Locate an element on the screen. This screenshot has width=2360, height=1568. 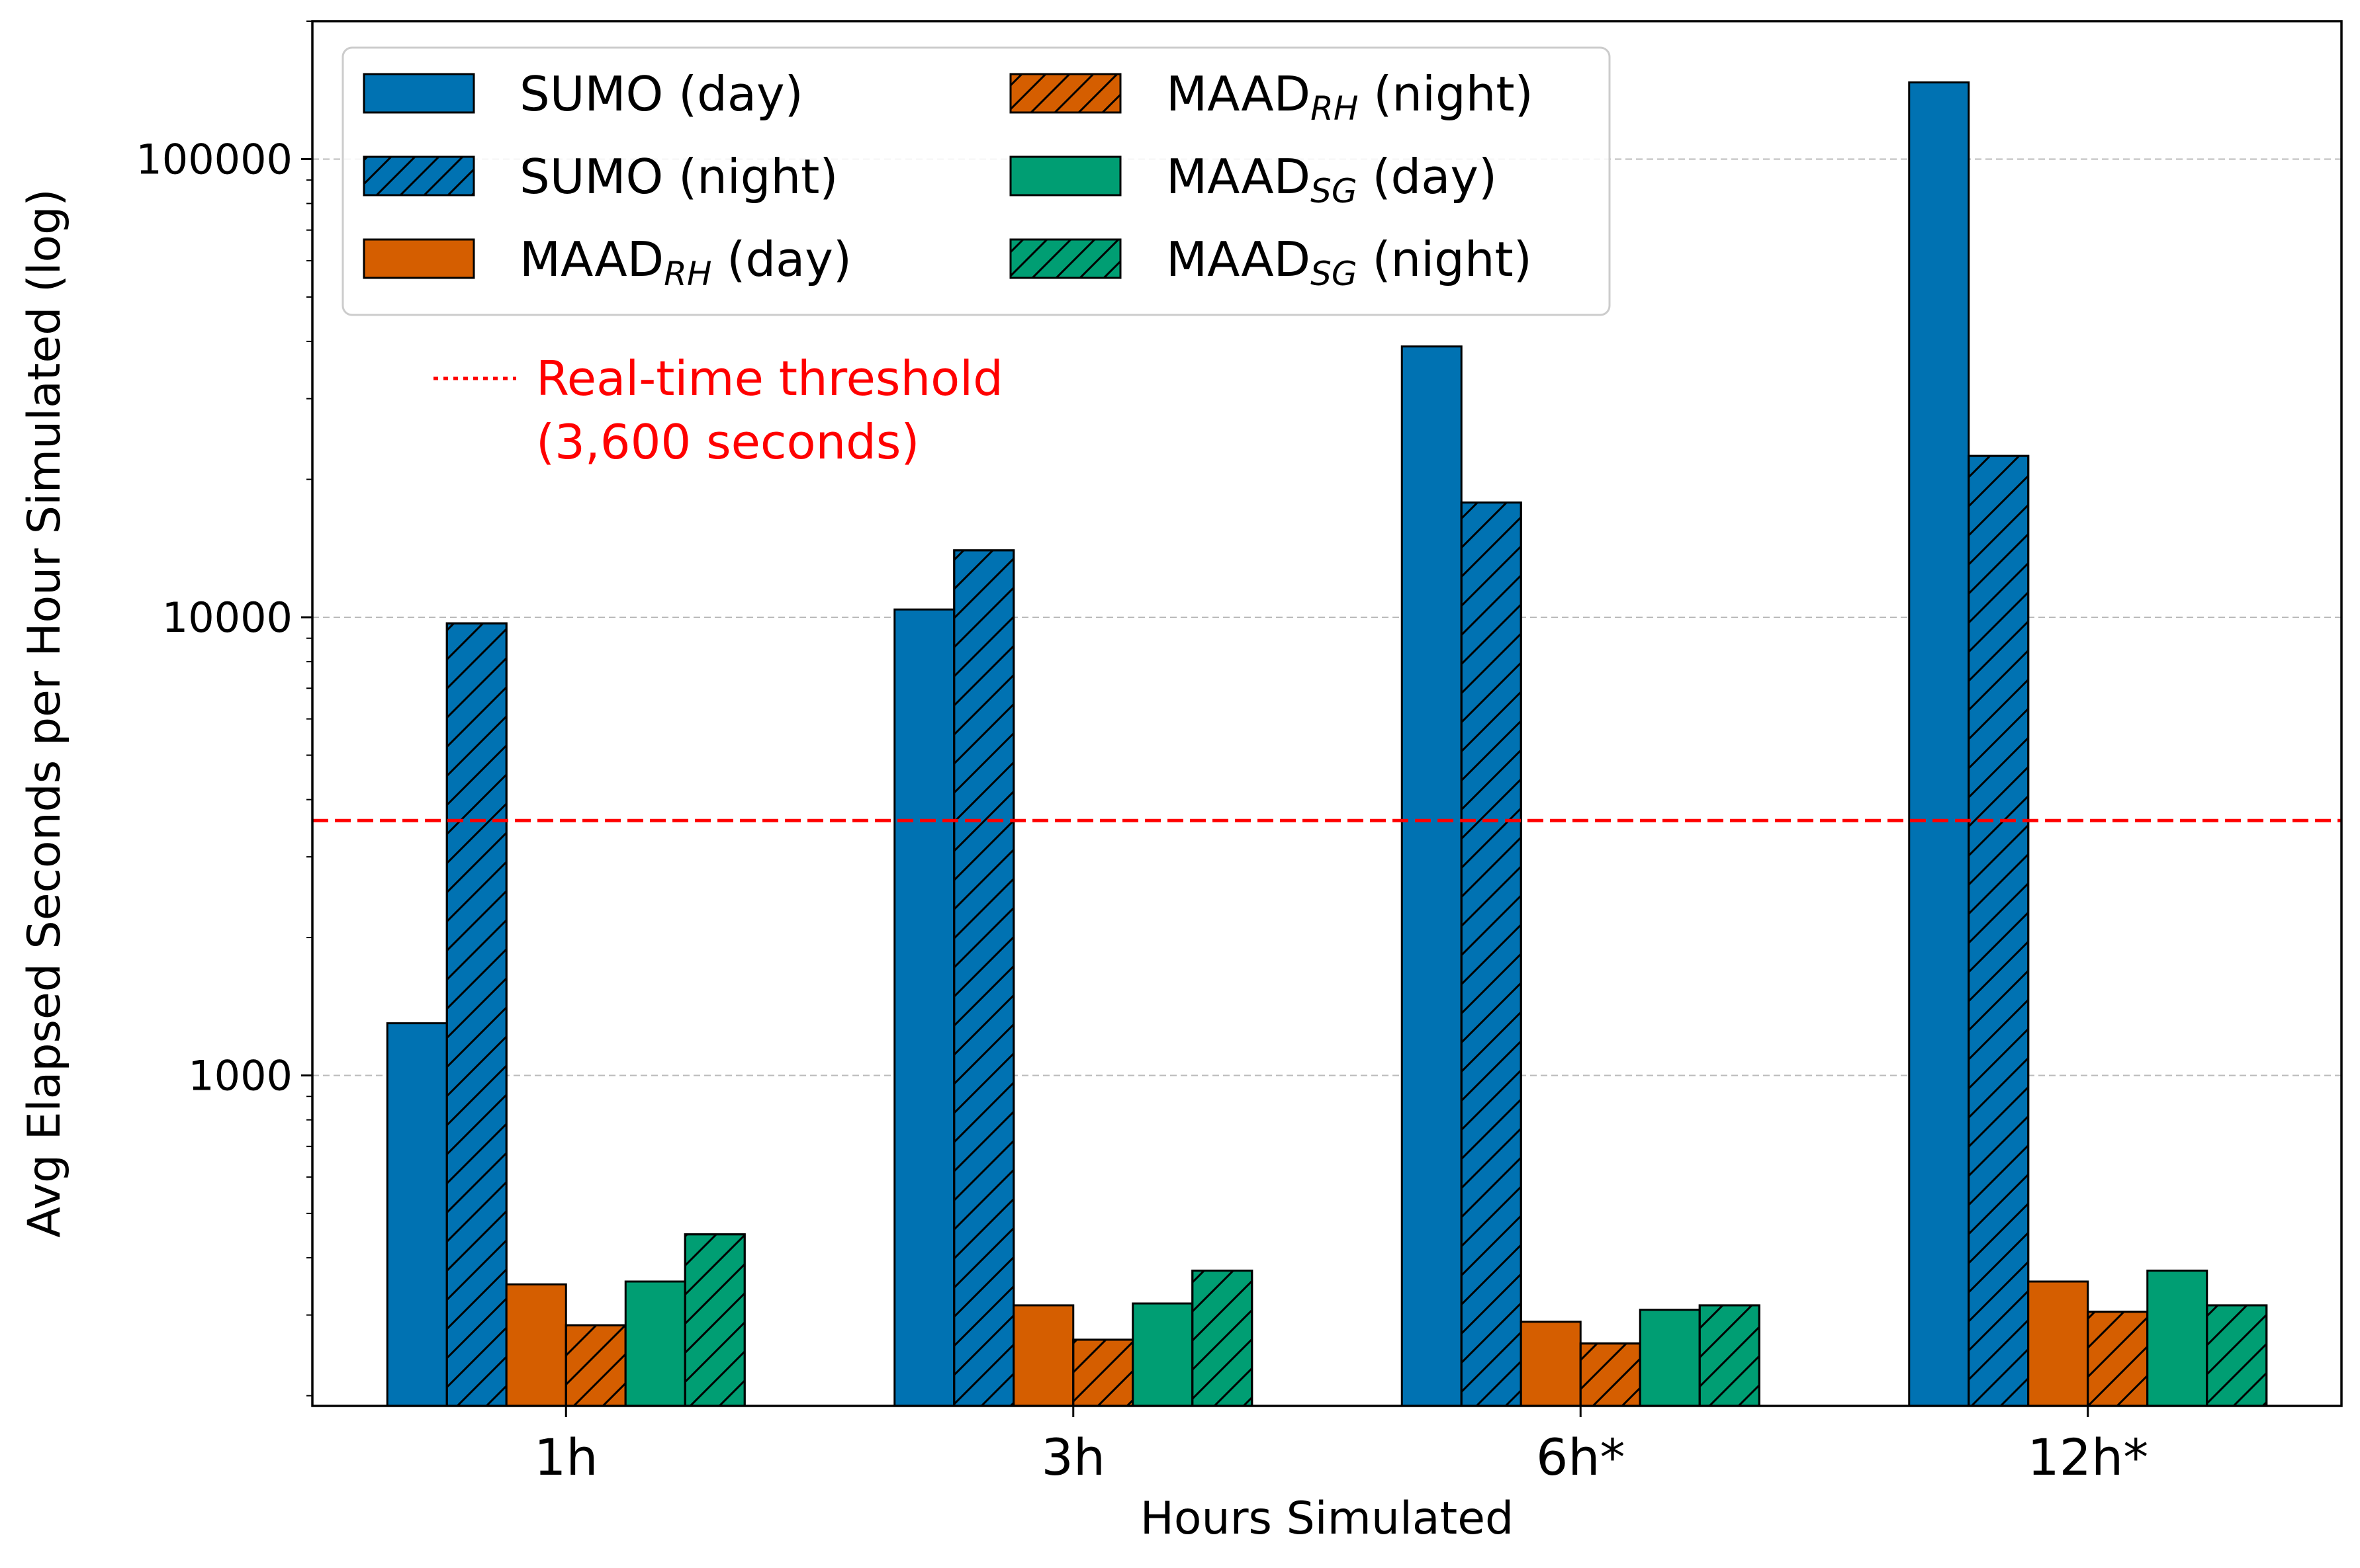
legend-entry: SUMO (night) is located at coordinates (600, 176).